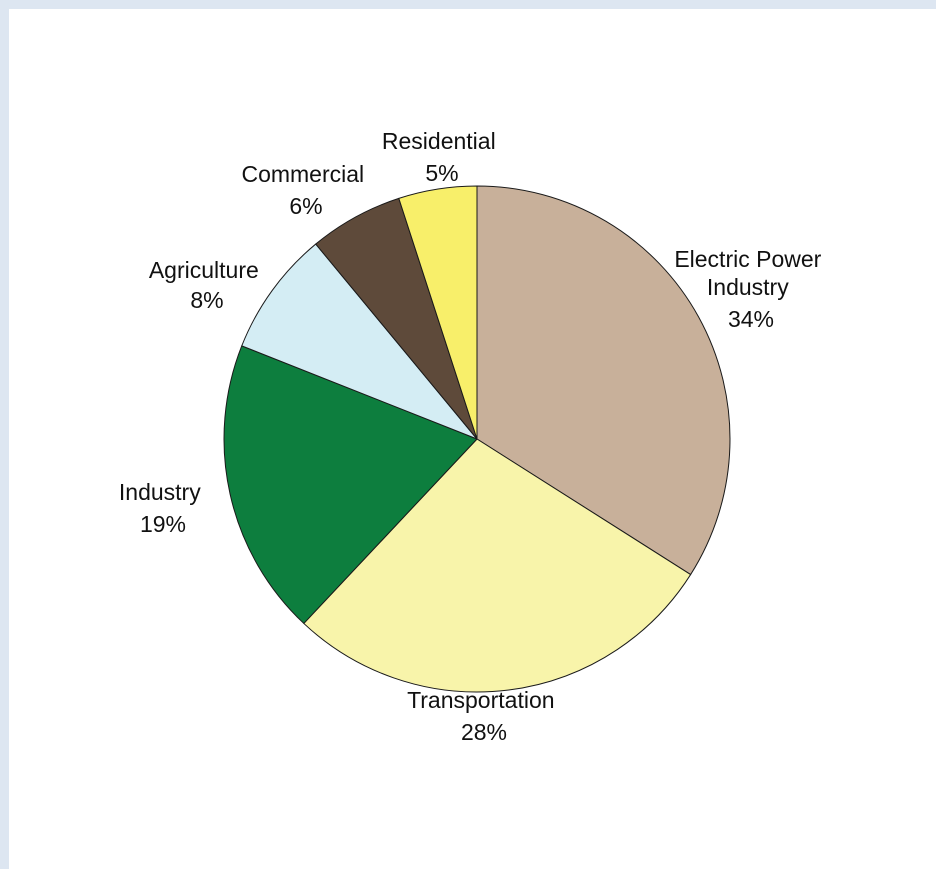  I want to click on slice-label-electric-power: Electric Power Industry 34%, so click(750, 289).